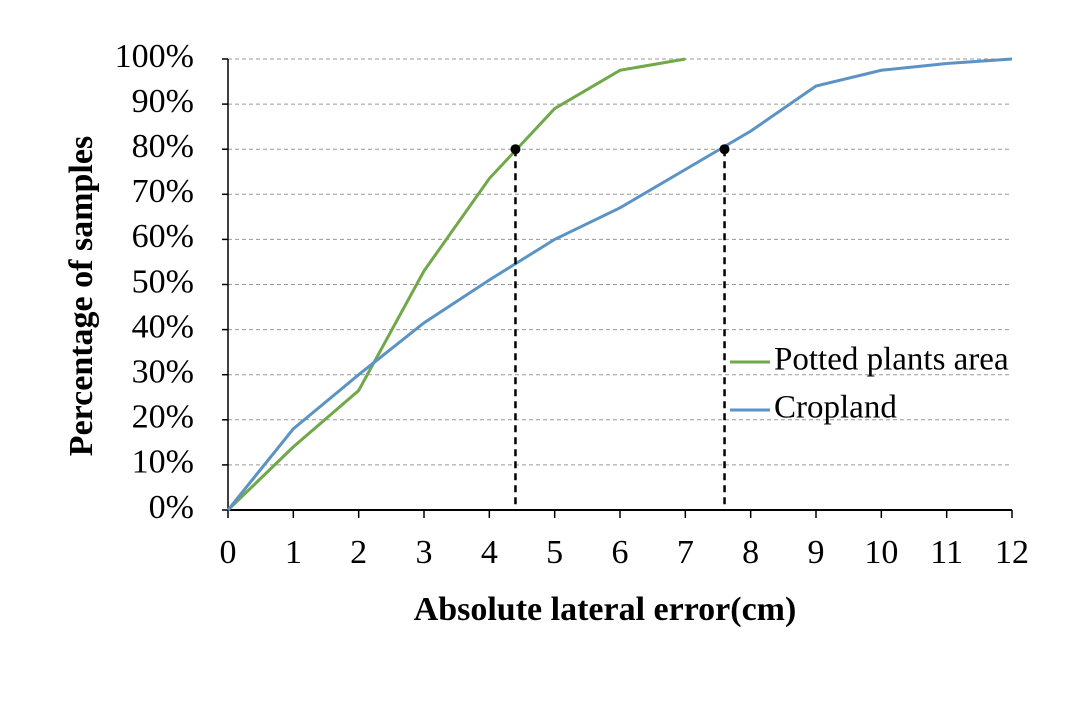 Image resolution: width=1080 pixels, height=703 pixels. I want to click on y-tick-label: 90%, so click(163, 101).